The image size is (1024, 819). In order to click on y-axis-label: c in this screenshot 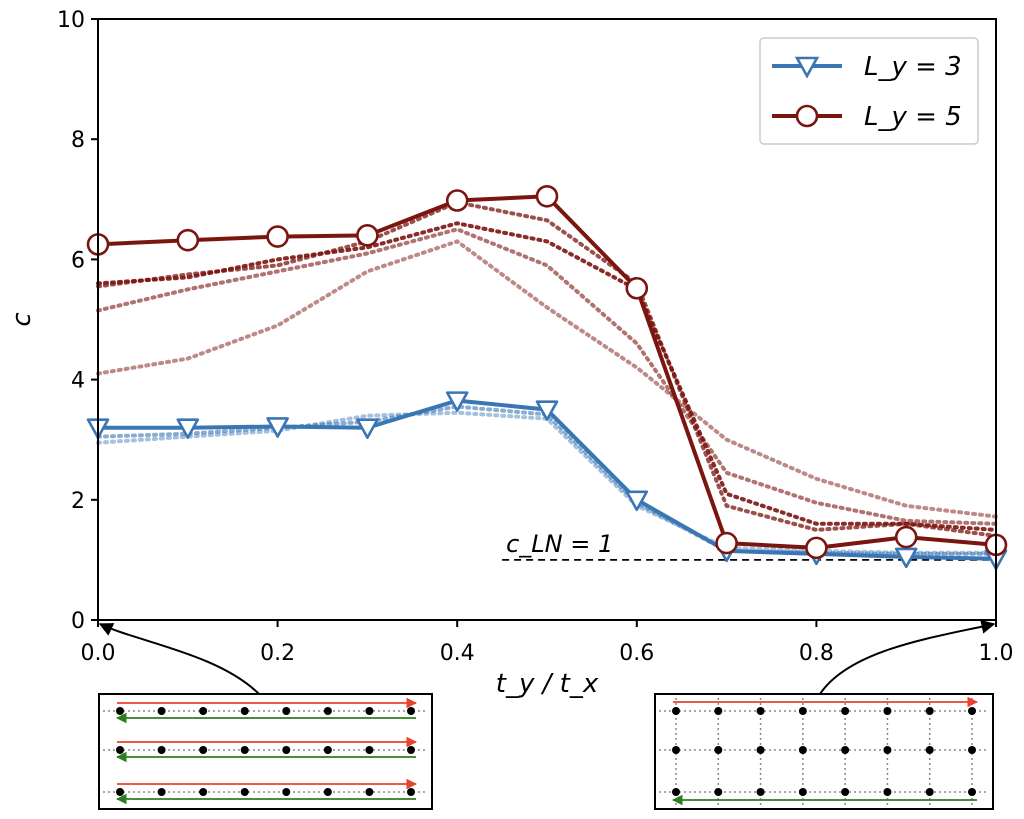, I will do `click(22, 319)`.